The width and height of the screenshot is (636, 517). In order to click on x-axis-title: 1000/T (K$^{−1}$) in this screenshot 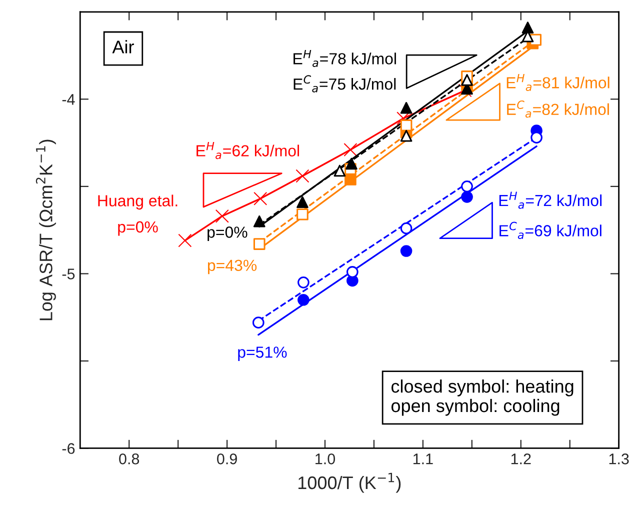, I will do `click(349, 482)`.